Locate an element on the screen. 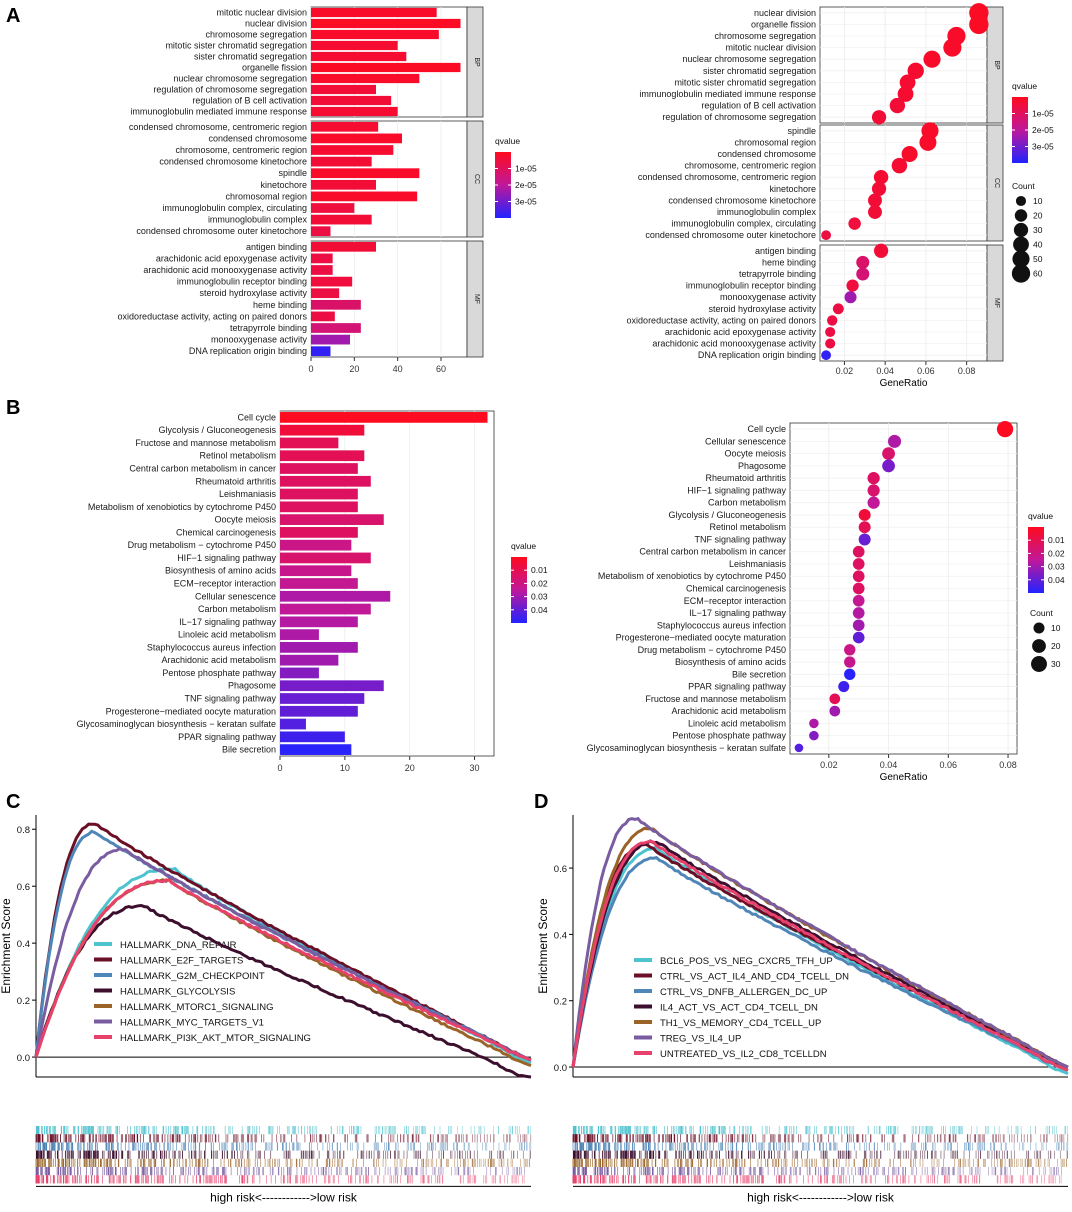 The width and height of the screenshot is (1072, 1212). a-bar-colorbar is located at coordinates (503, 185).